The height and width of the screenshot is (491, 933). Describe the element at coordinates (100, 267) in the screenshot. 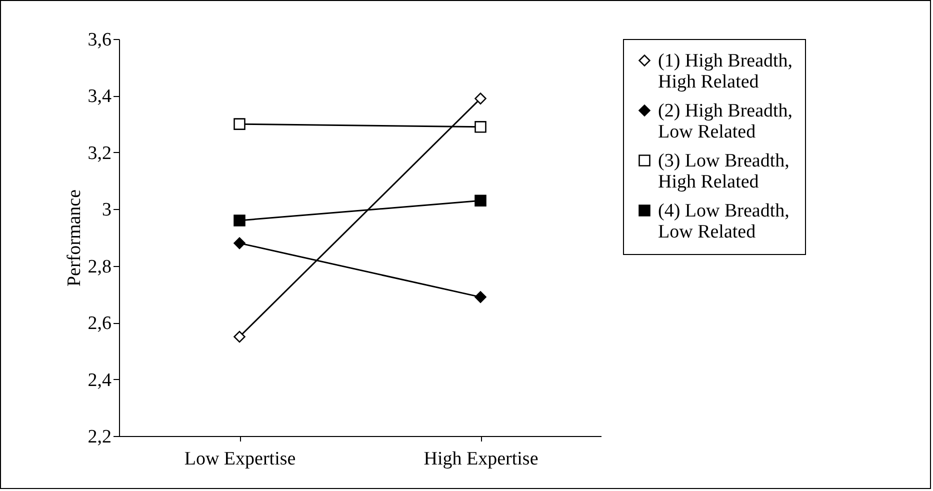

I see `y-tick-label: 2,8` at that location.